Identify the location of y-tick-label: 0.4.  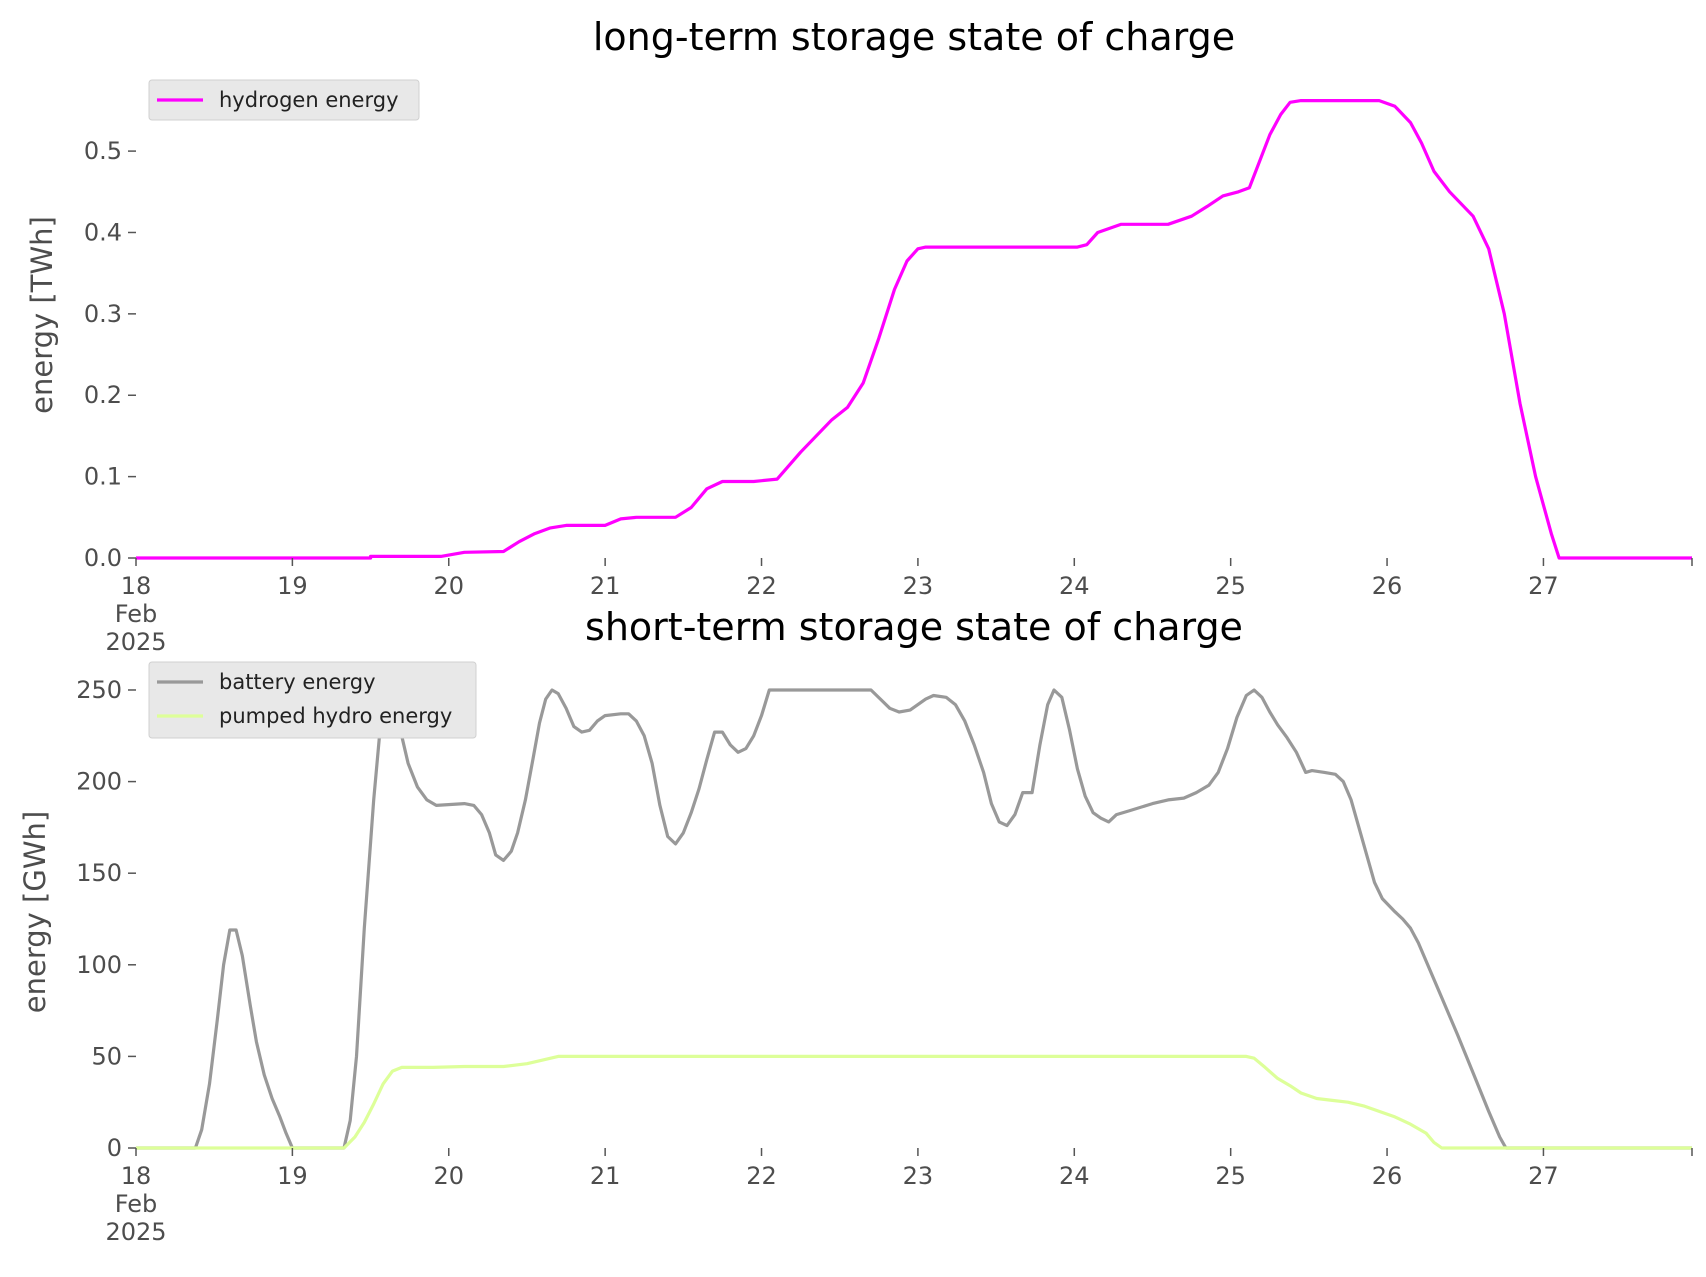
(103, 232).